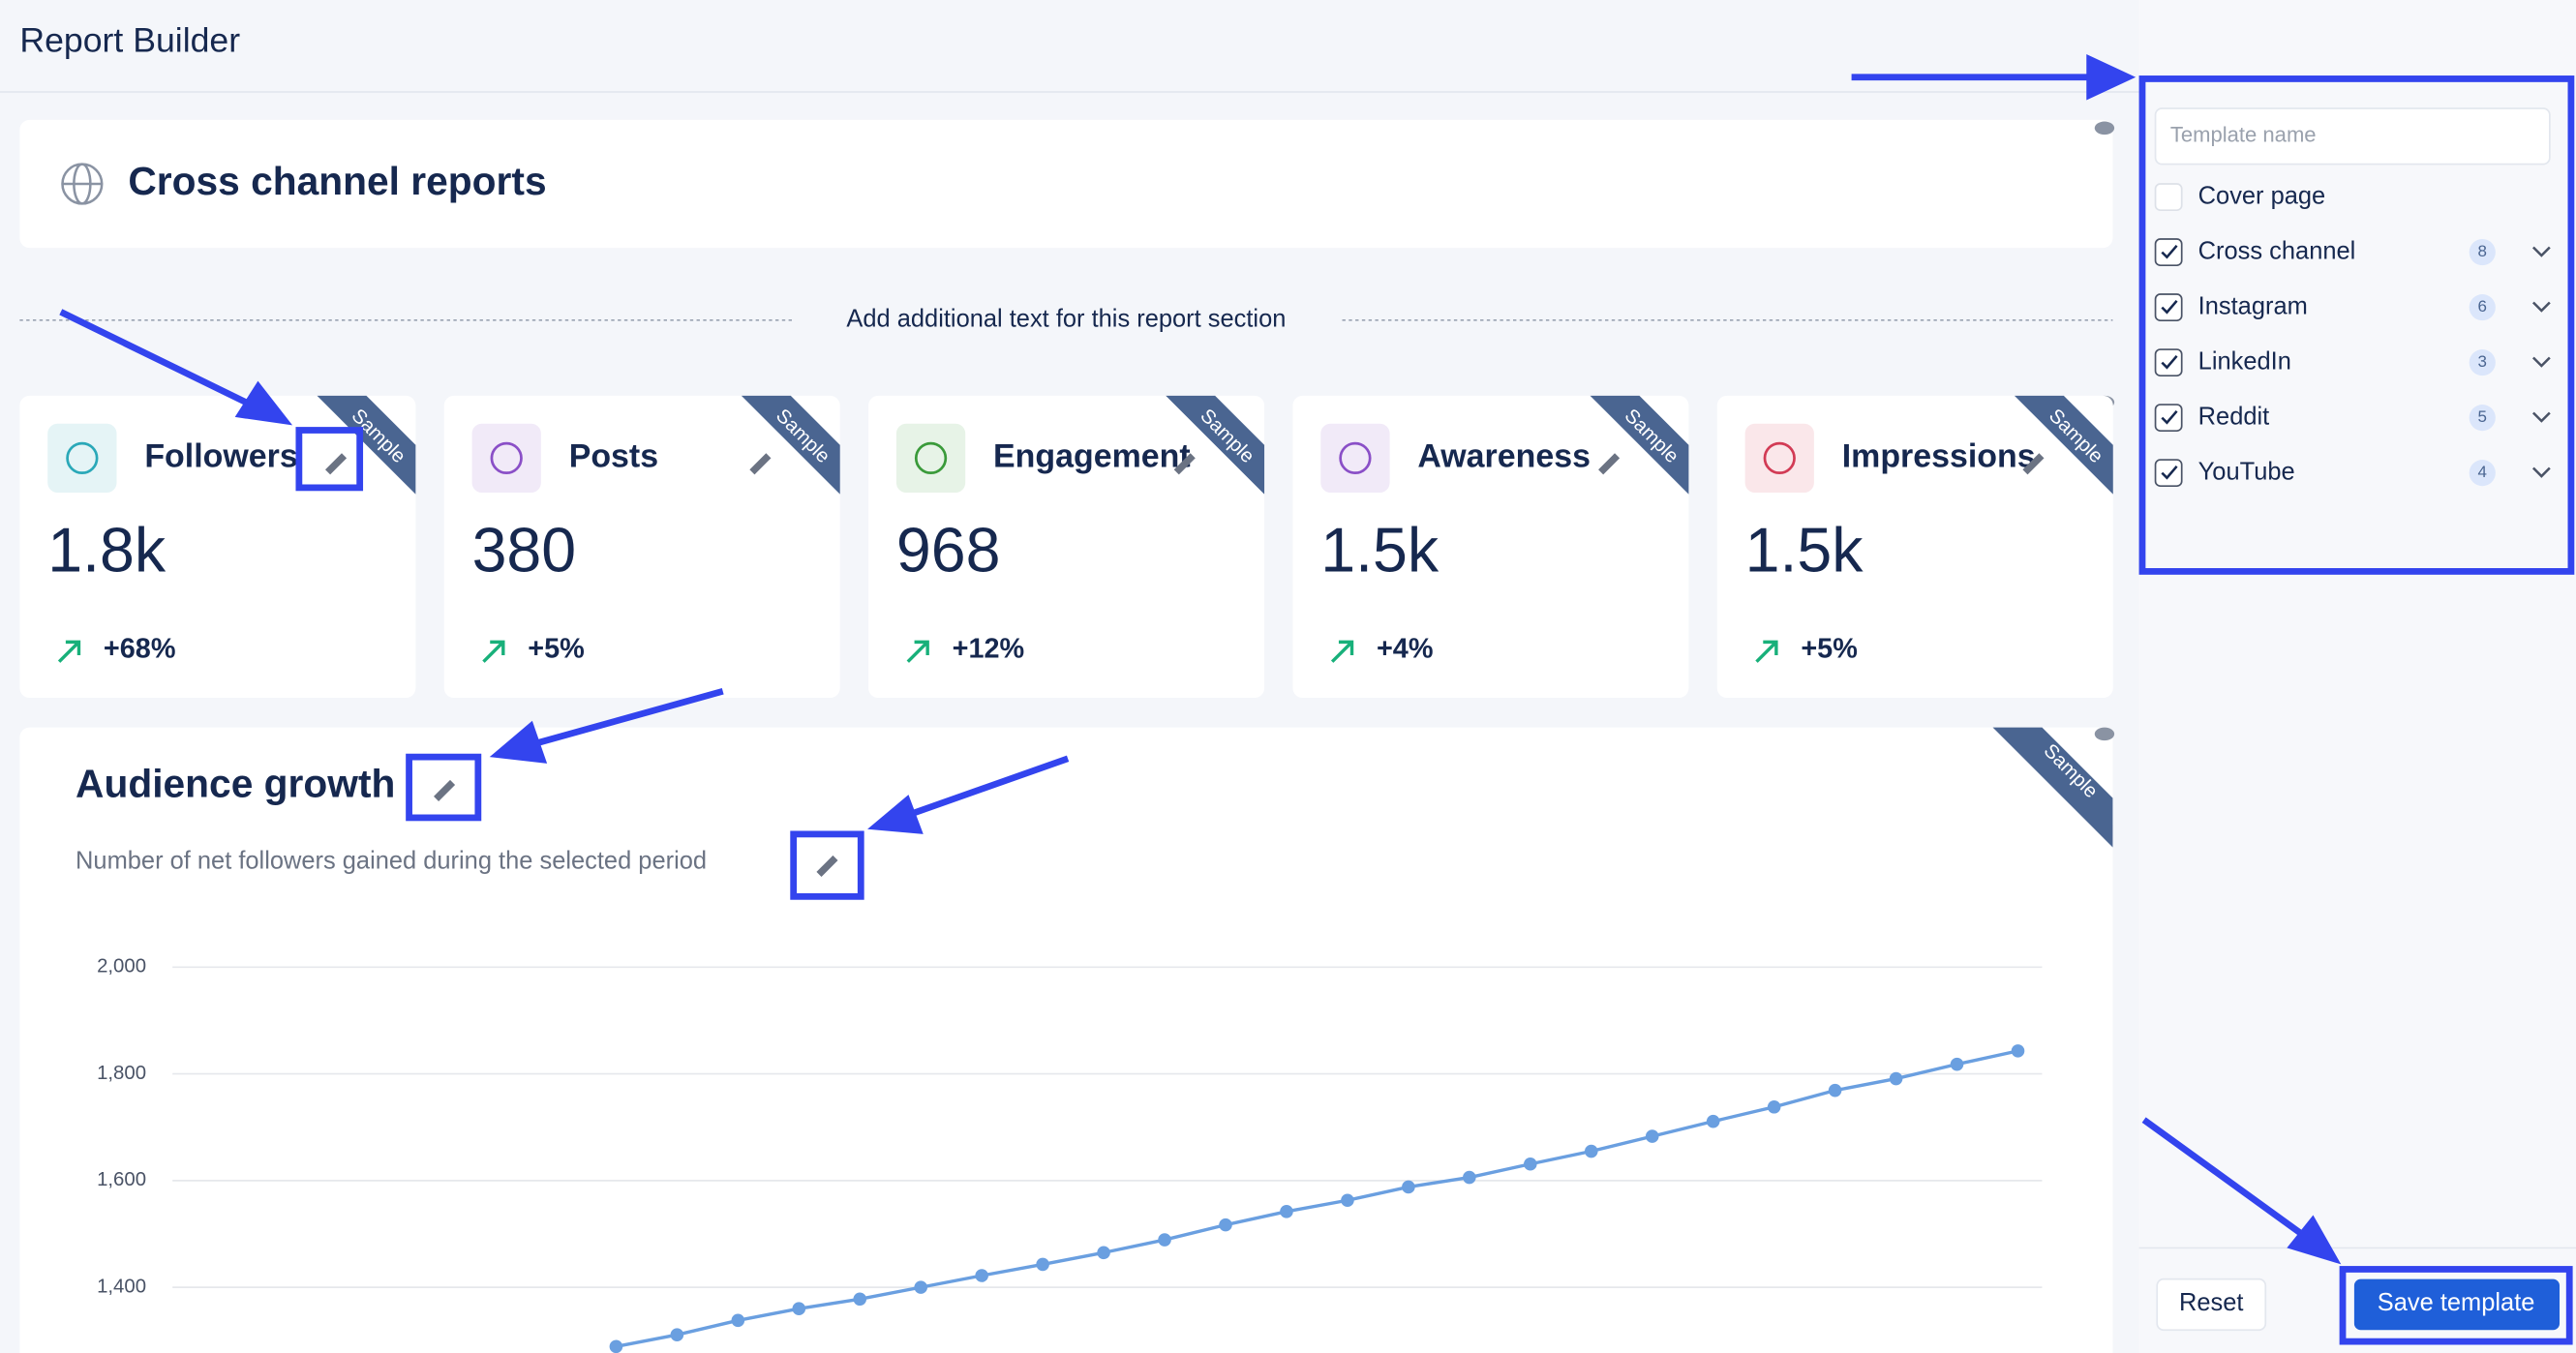 This screenshot has width=2576, height=1353. I want to click on count-label: 8, so click(2482, 251).